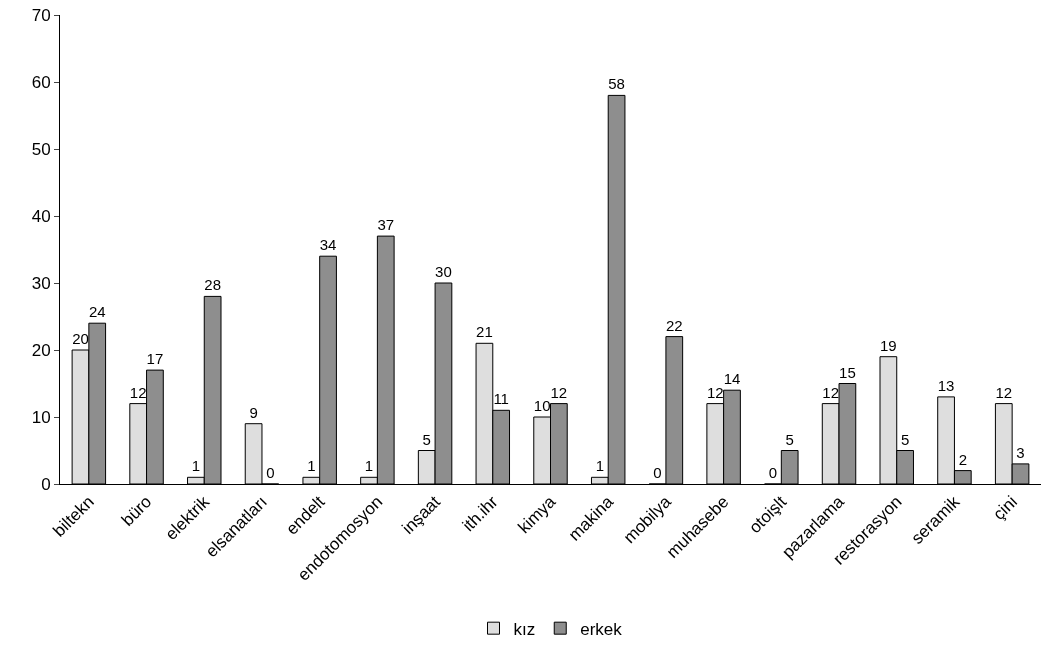 This screenshot has height=658, width=1061. Describe the element at coordinates (501, 399) in the screenshot. I see `data-label: 11` at that location.